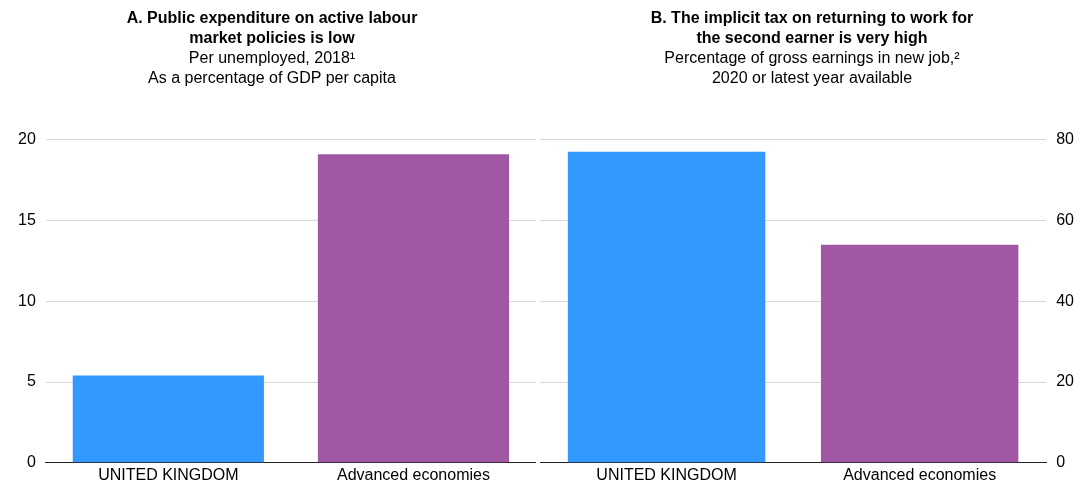 This screenshot has height=493, width=1092. Describe the element at coordinates (812, 68) in the screenshot. I see `chart-subtitle: Percentage of gross earnings in new job,² 2020 or latest year available` at that location.